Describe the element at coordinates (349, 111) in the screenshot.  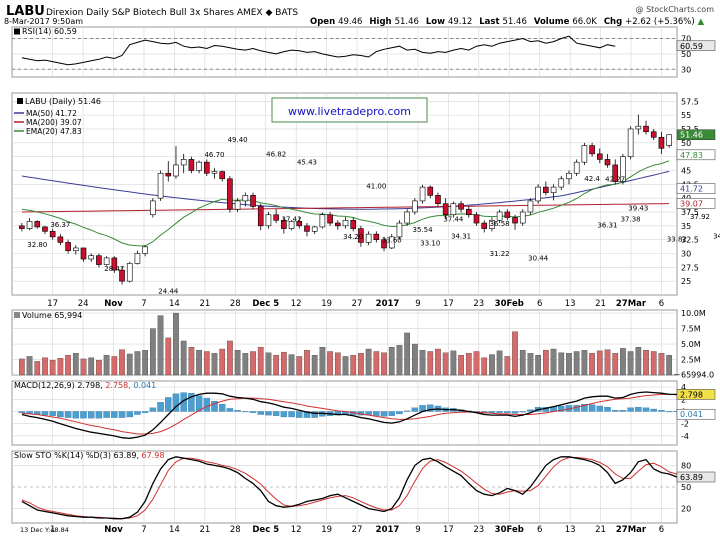
I see `watermark-text: www.livetradepro.com` at that location.